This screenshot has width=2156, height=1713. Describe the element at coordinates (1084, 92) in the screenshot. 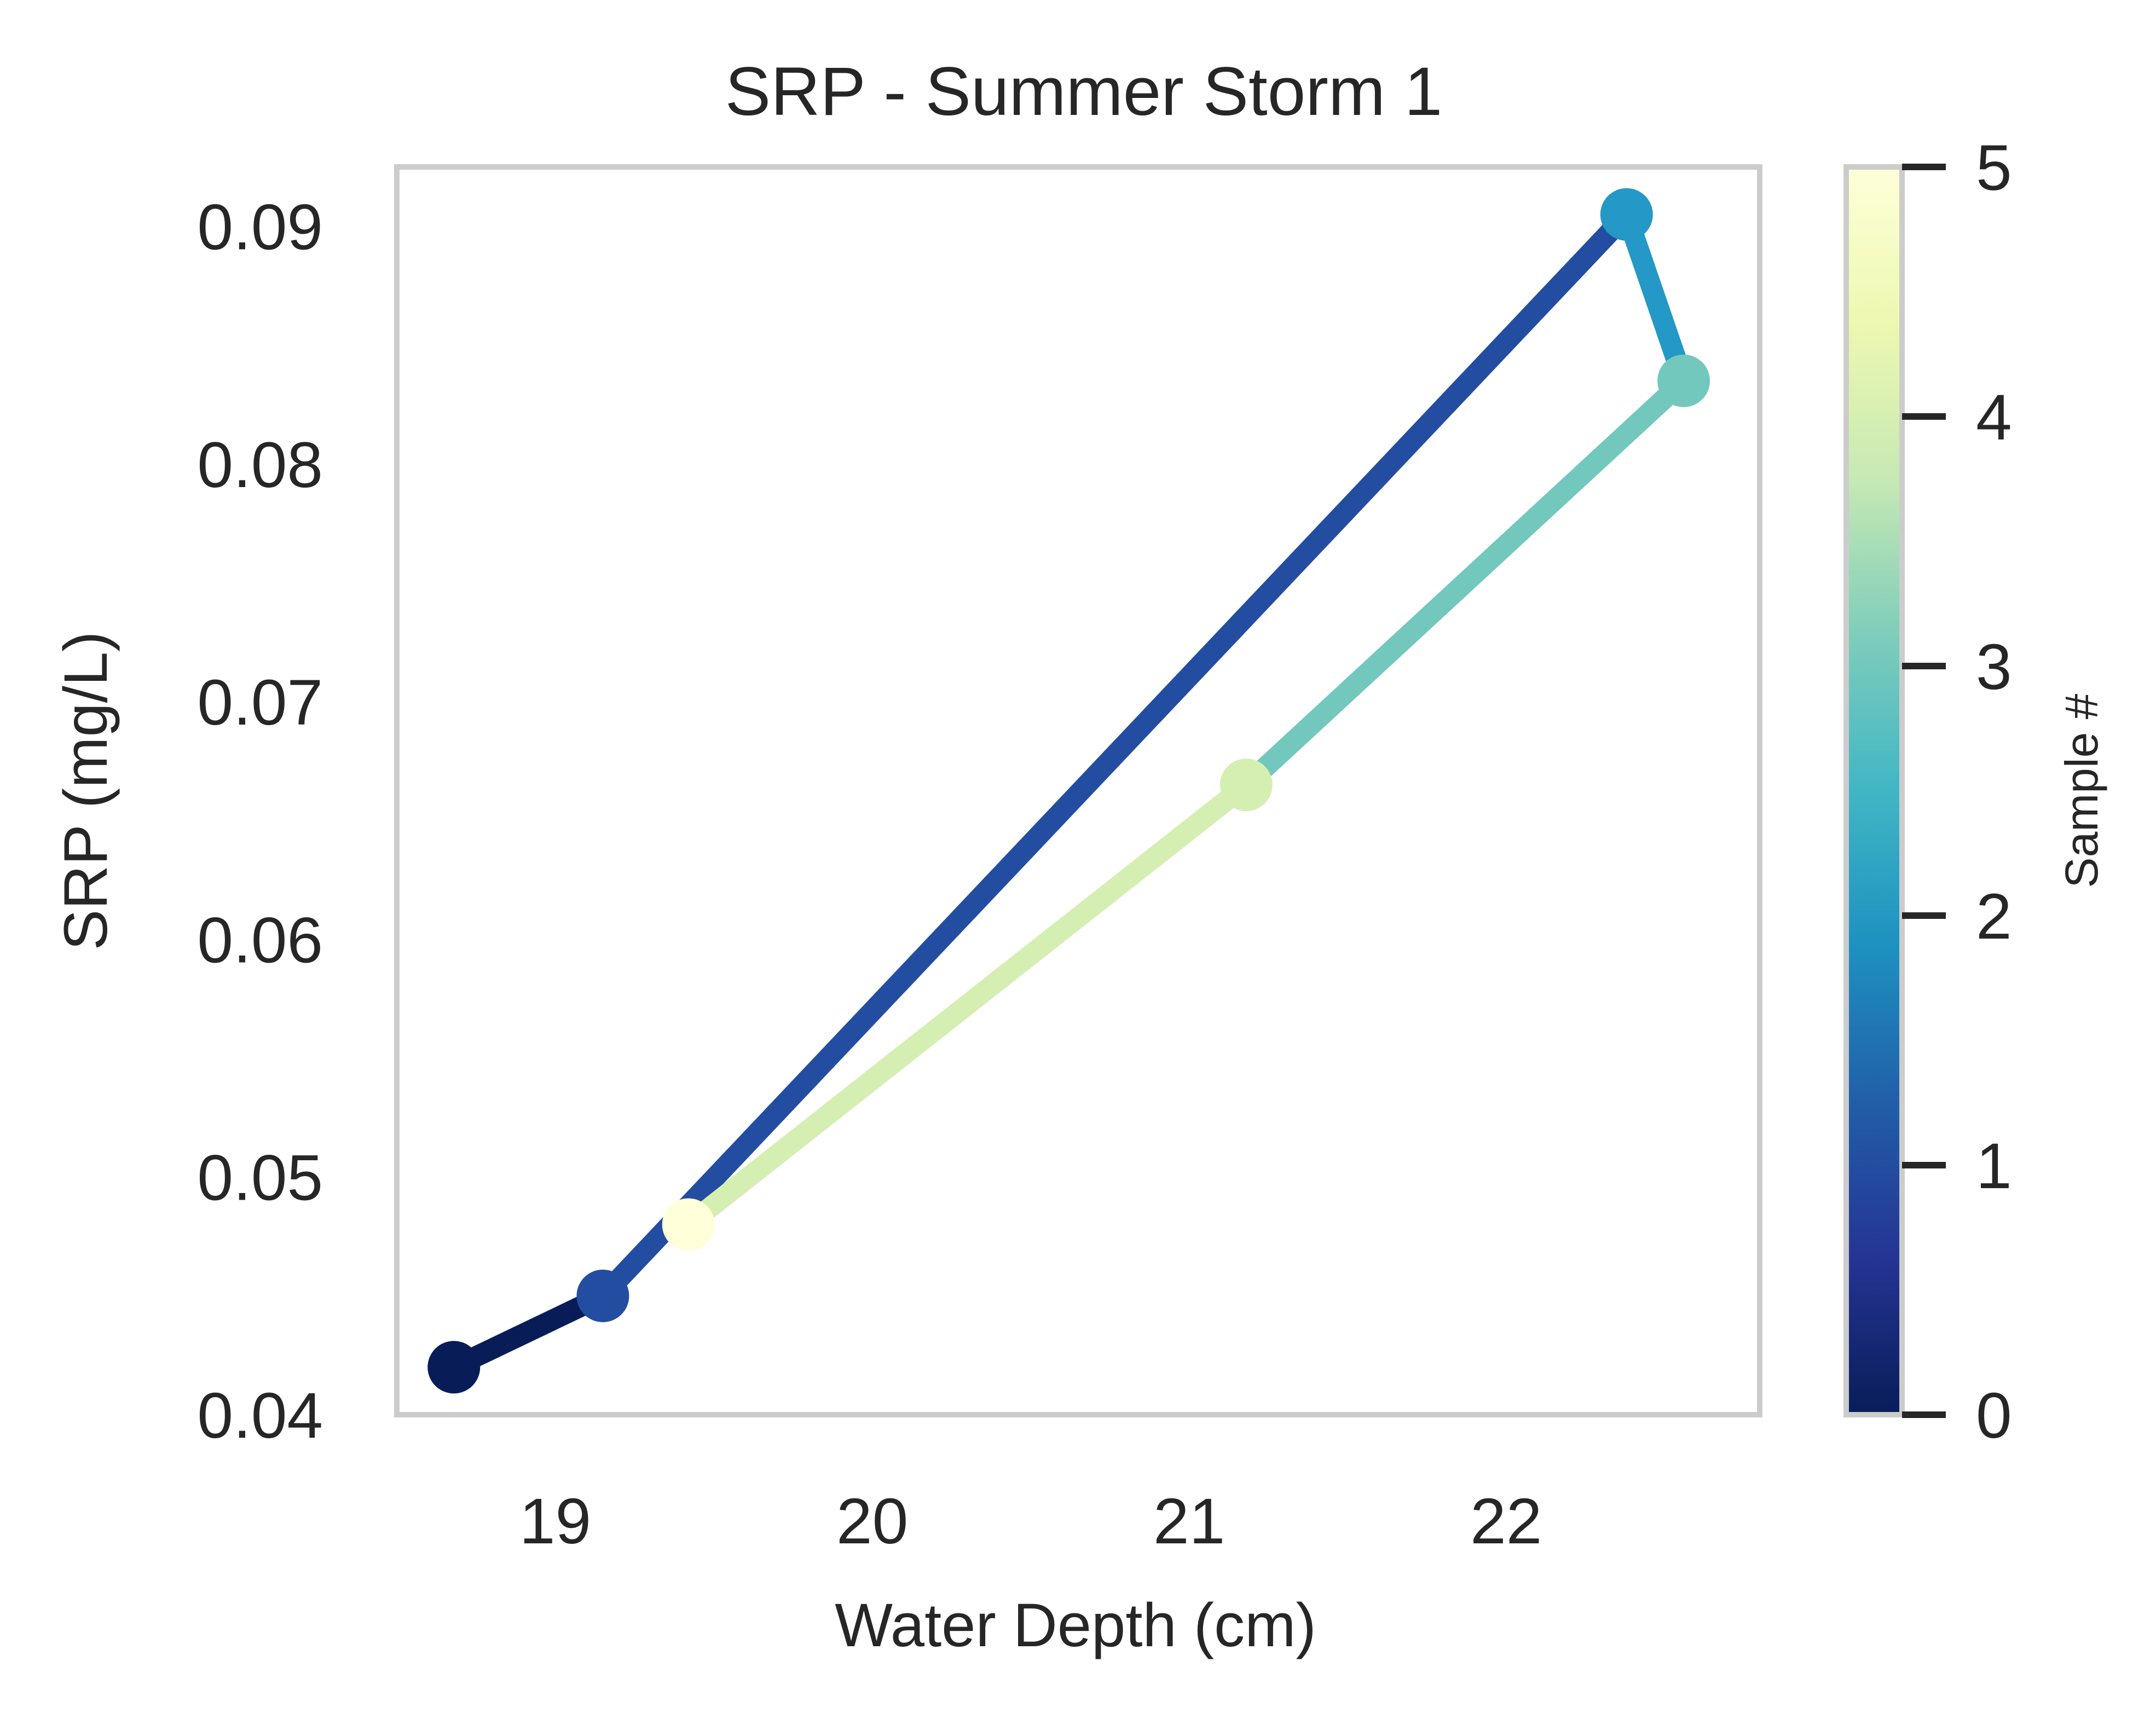

I see `chart-title: SRP - Summer Storm 1` at that location.